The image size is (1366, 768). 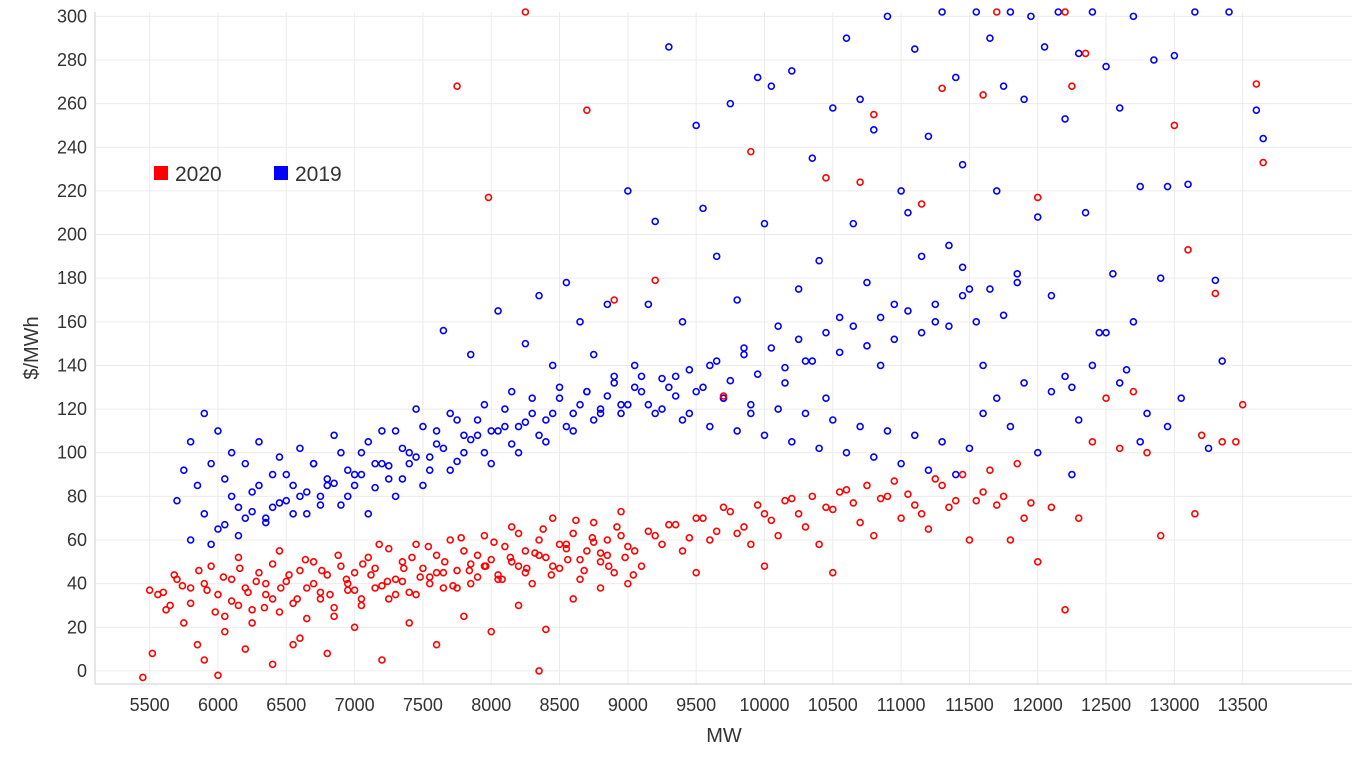 I want to click on y-tick-label: 180, so click(x=72, y=278).